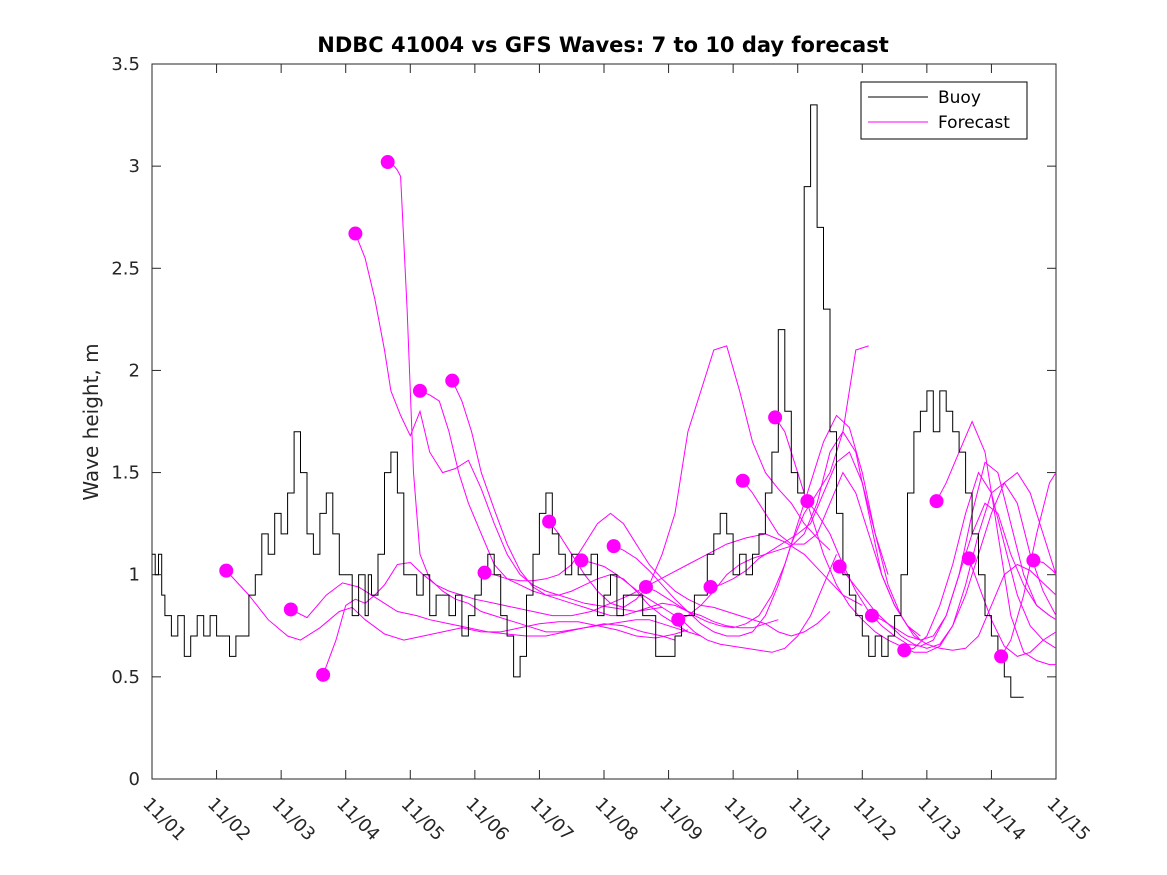 The height and width of the screenshot is (875, 1167). Describe the element at coordinates (125, 64) in the screenshot. I see `y-tick-label: 3.5` at that location.